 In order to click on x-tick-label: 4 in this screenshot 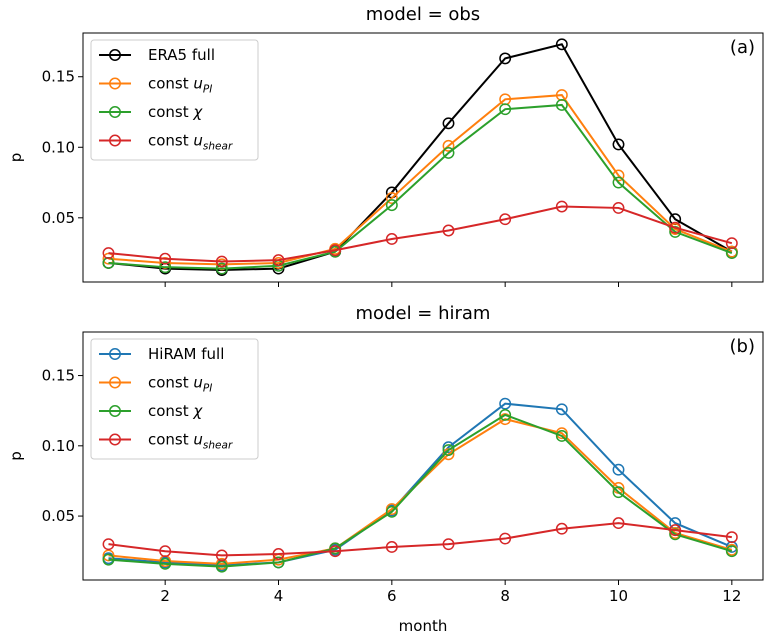, I will do `click(279, 596)`.